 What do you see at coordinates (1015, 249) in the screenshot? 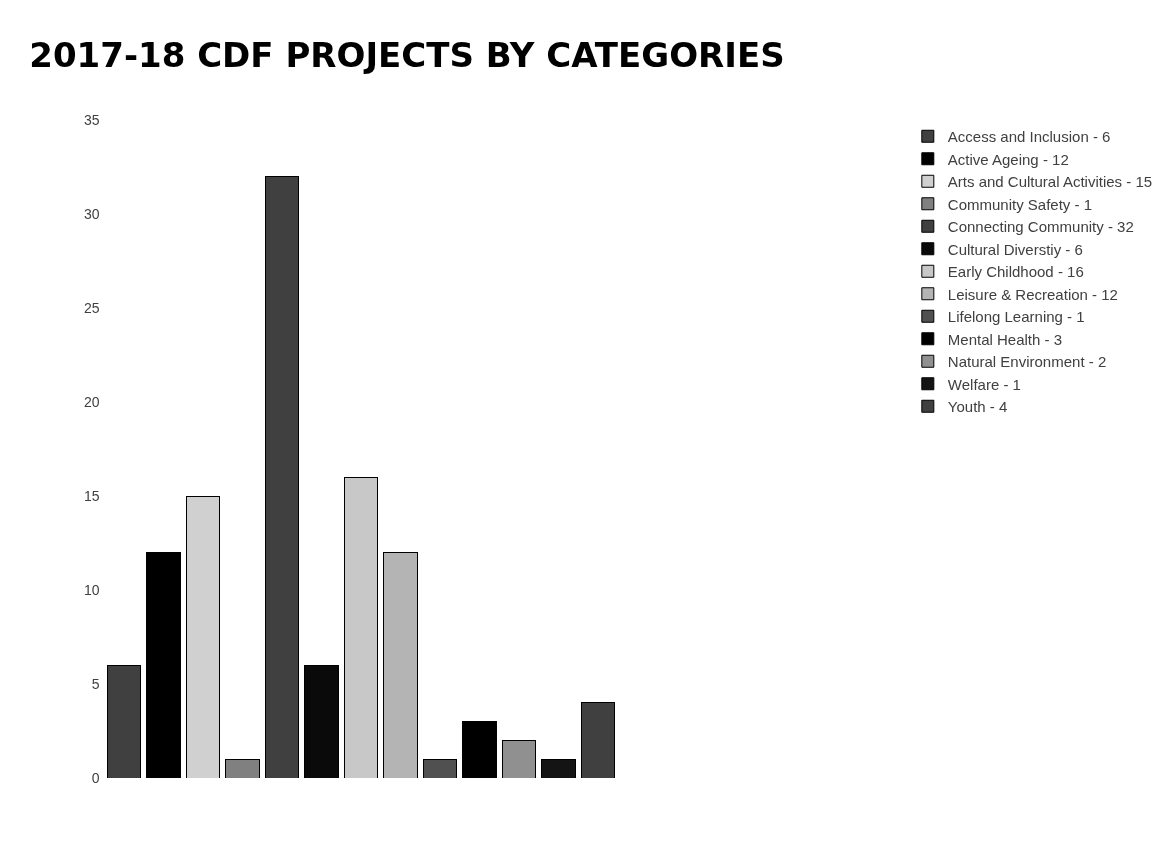
I see `legend-label: Cultural Diverstiy - 6` at bounding box center [1015, 249].